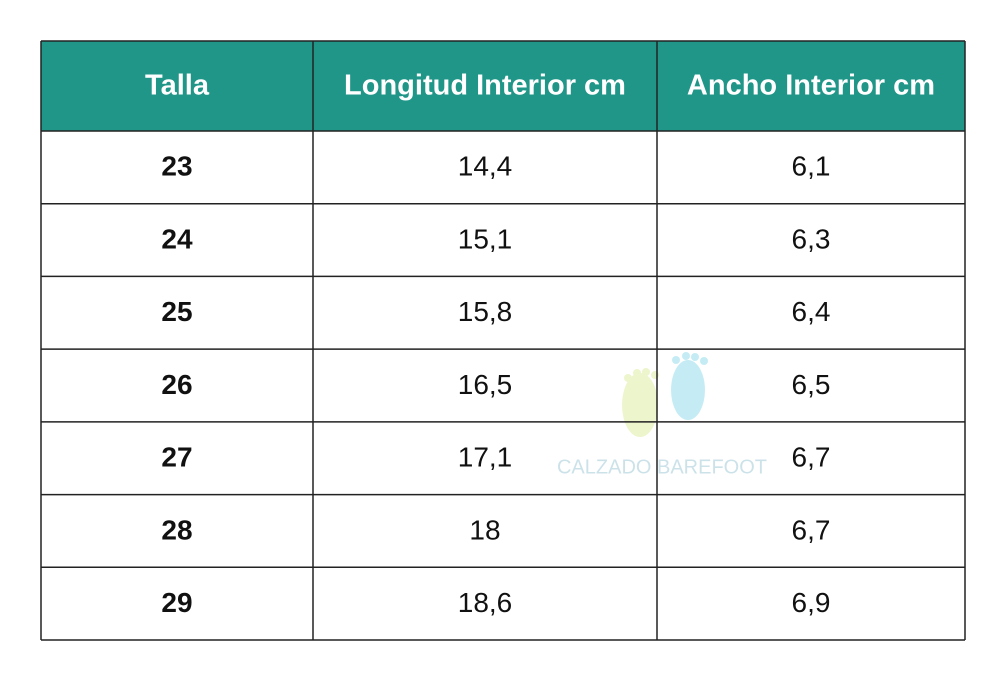 Image resolution: width=998 pixels, height=675 pixels. Describe the element at coordinates (177, 86) in the screenshot. I see `header-cell: Talla` at that location.